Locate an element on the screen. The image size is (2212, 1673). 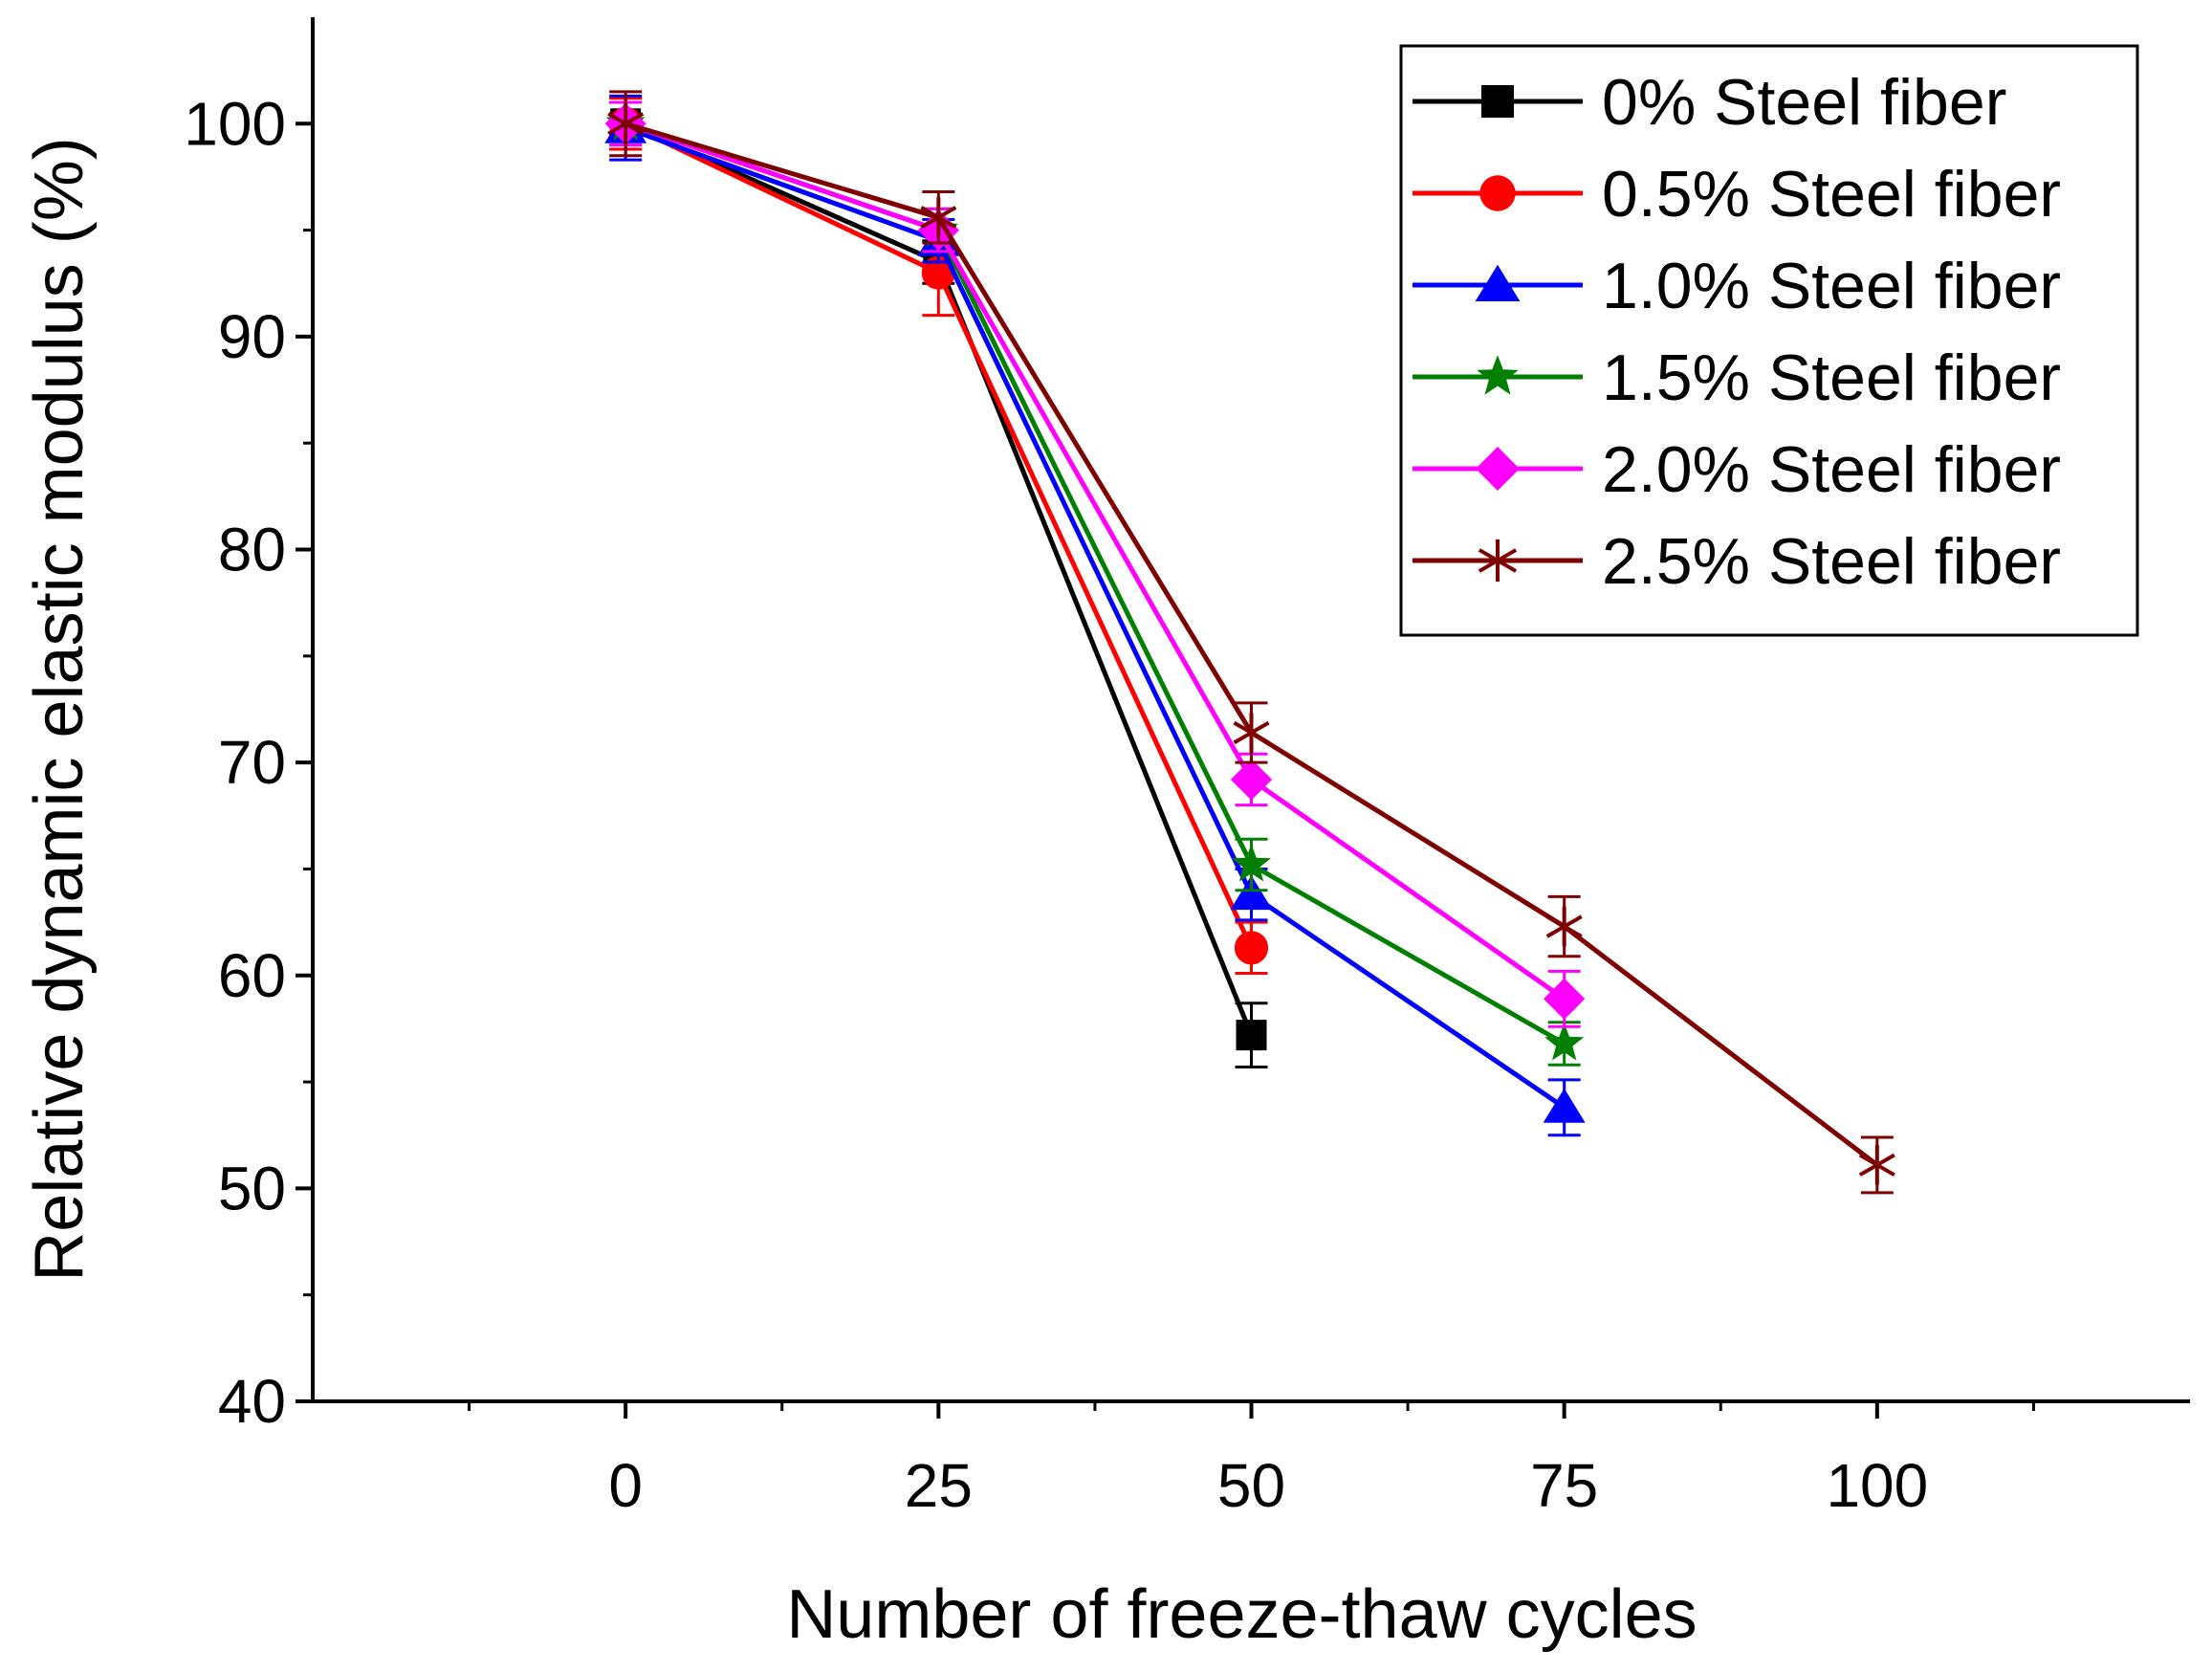
x-tick-label: 50 is located at coordinates (1251, 1486).